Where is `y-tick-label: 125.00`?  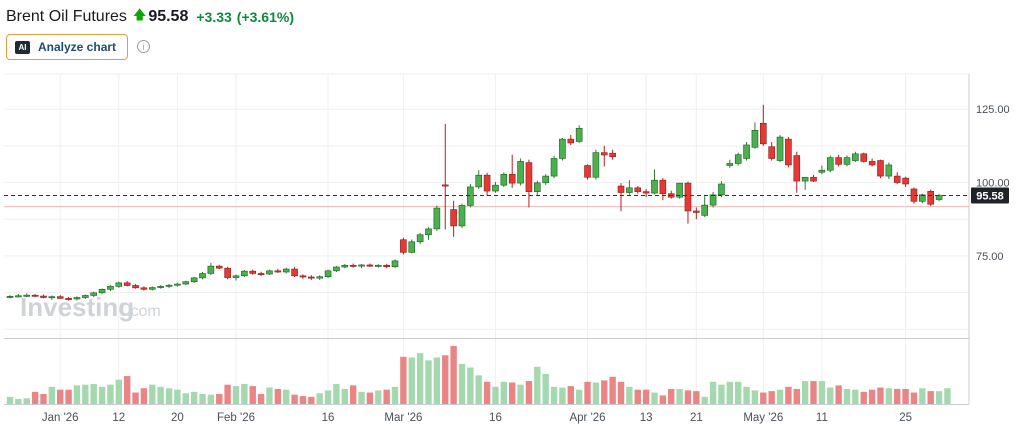 y-tick-label: 125.00 is located at coordinates (993, 110).